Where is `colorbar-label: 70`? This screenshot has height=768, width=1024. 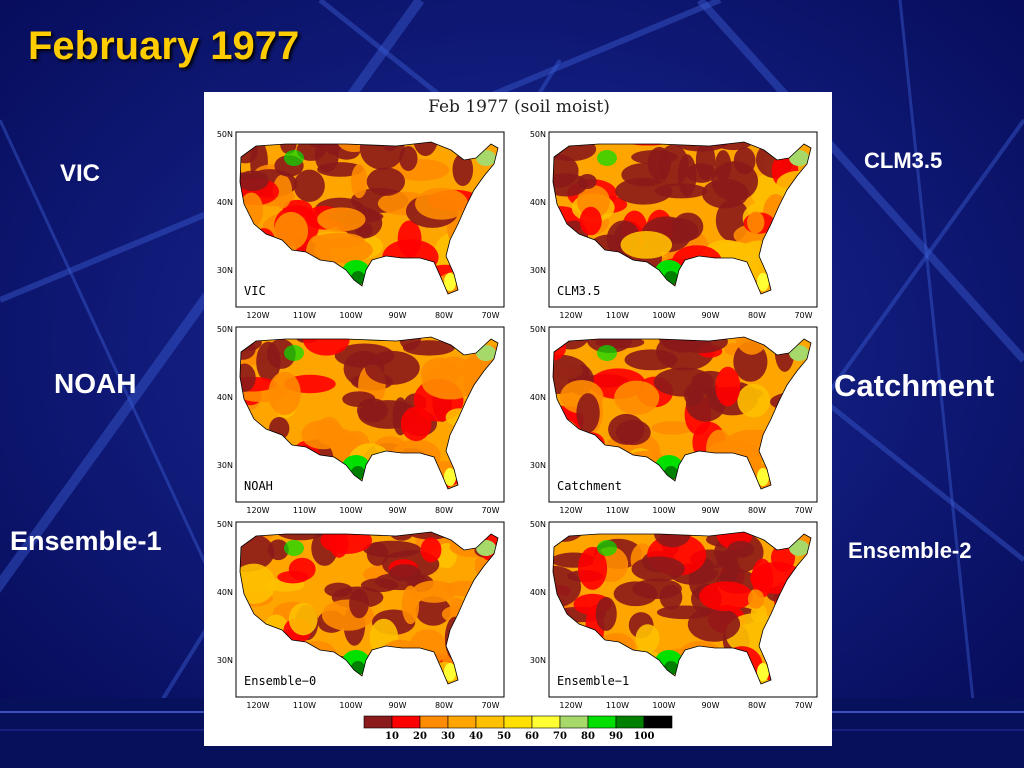
colorbar-label: 70 is located at coordinates (560, 736).